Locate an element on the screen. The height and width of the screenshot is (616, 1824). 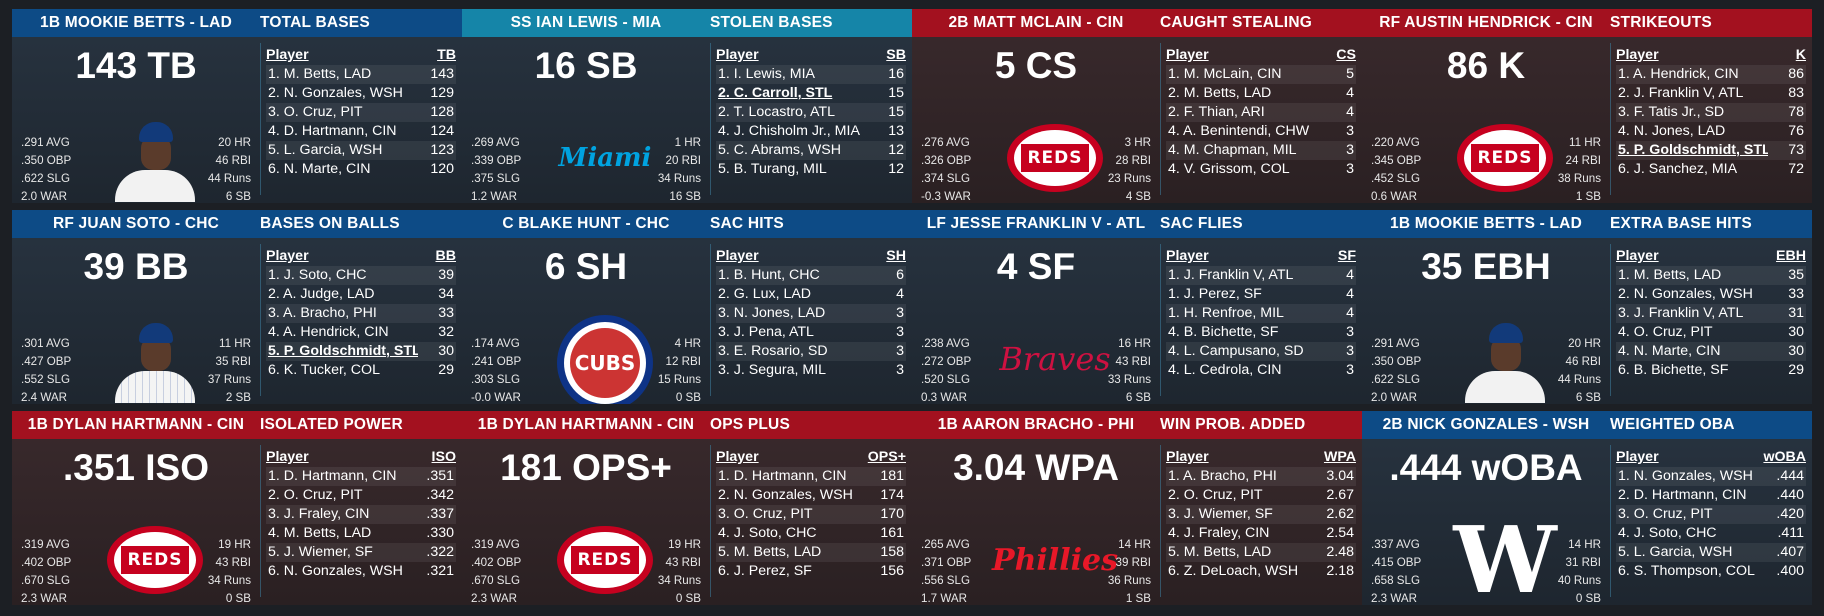
table-row: 3. E. Rosario, SD 3 is located at coordinates (811, 351).